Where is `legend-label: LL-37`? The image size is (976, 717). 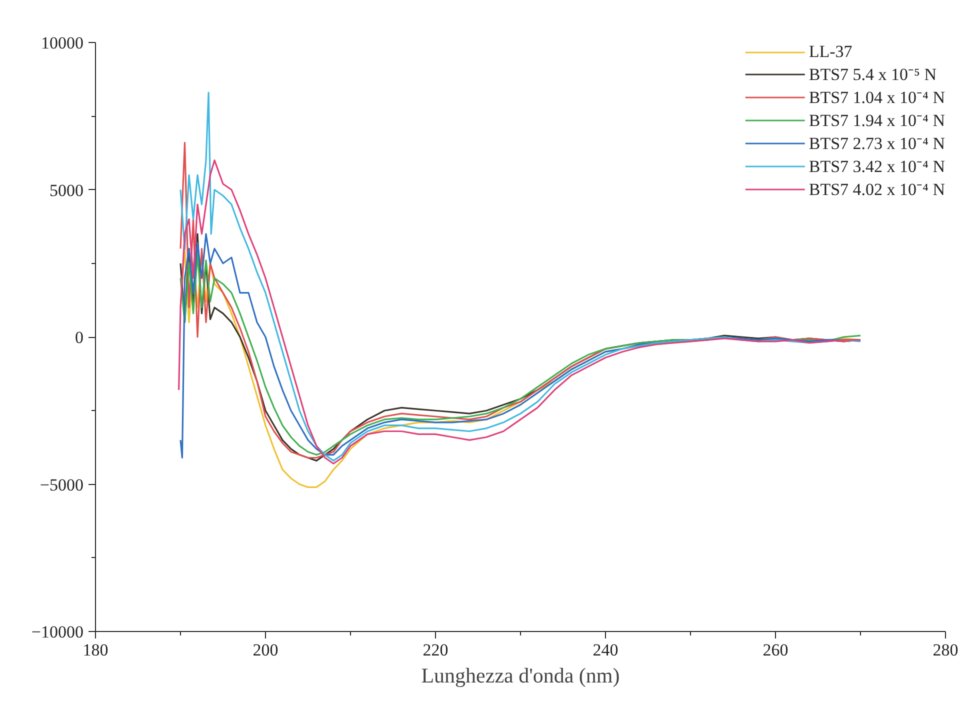 legend-label: LL-37 is located at coordinates (830, 52).